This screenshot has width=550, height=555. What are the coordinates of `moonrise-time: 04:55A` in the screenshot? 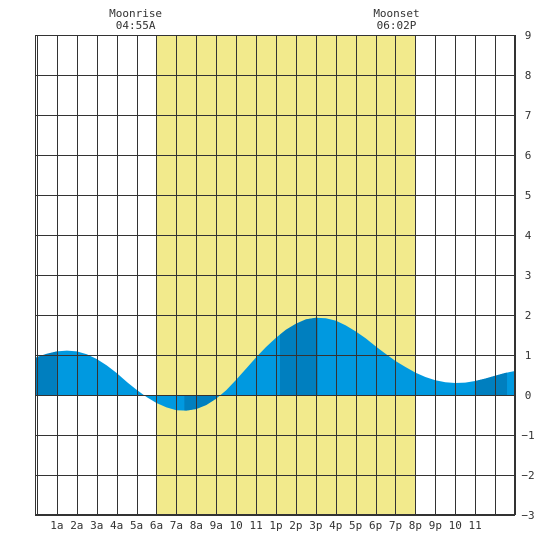 It's located at (136, 25).